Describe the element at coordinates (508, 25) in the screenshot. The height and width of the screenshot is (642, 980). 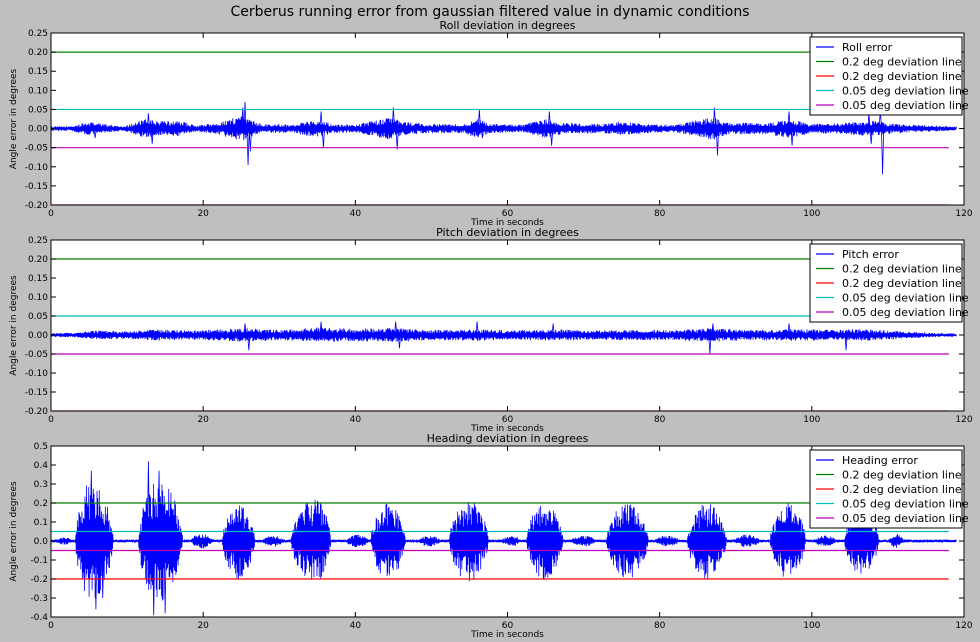
I see `subplot-title: Roll deviation in degrees` at that location.